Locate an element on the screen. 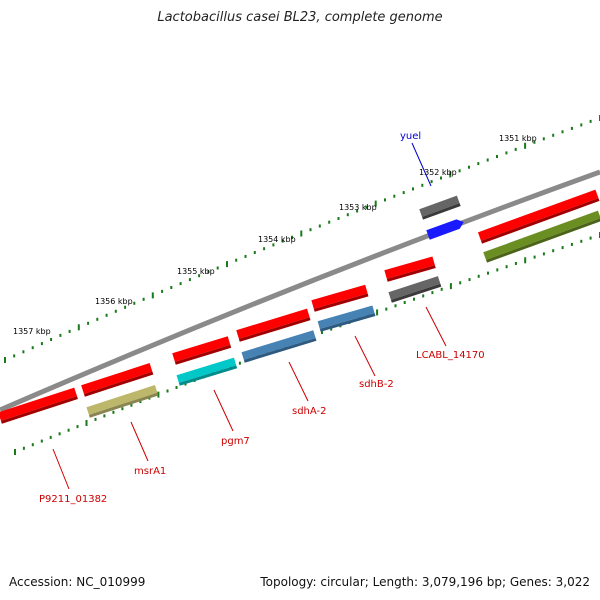 This screenshot has width=600, height=600. gene-label-msra1: msrA1 is located at coordinates (150, 471).